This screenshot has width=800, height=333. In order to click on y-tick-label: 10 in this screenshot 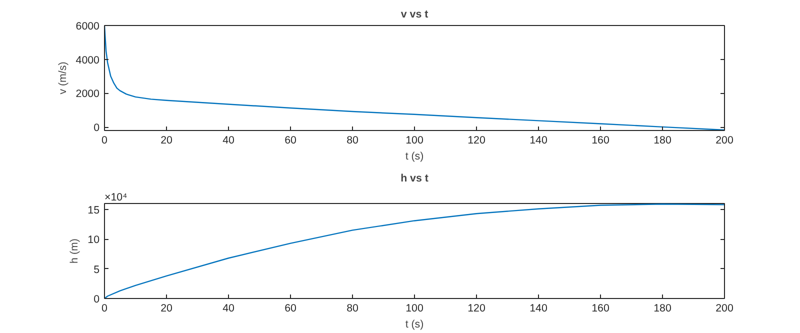, I will do `click(94, 240)`.